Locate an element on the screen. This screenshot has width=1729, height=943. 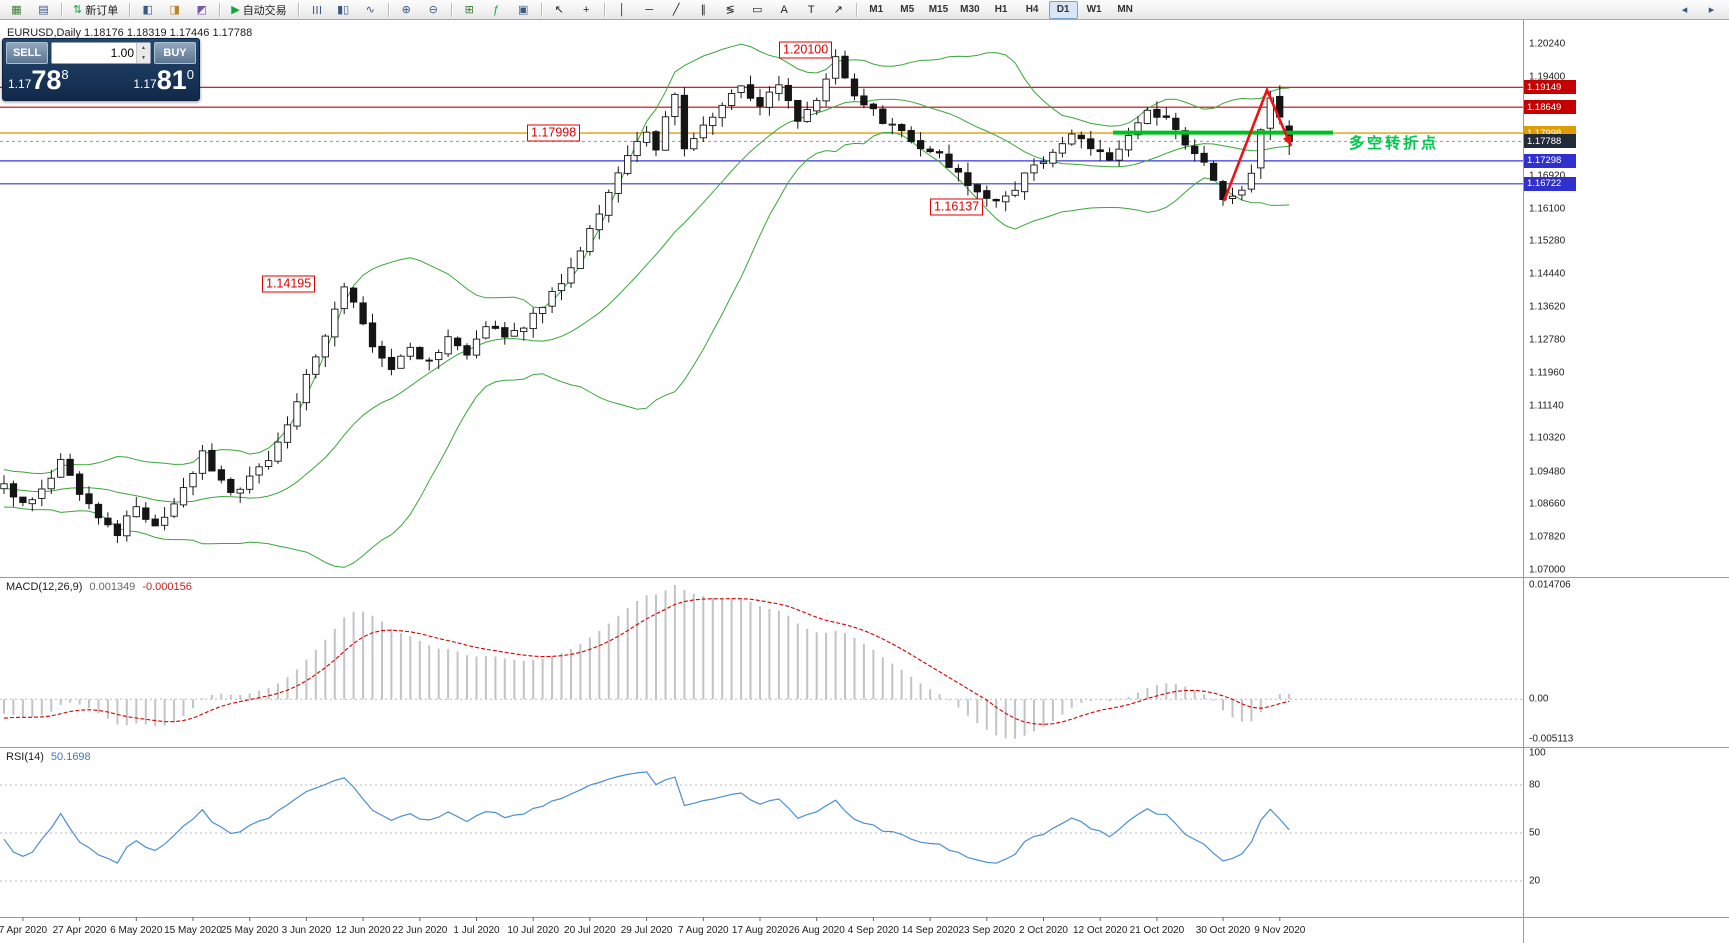
trendline-button: ╱ is located at coordinates (676, 10).